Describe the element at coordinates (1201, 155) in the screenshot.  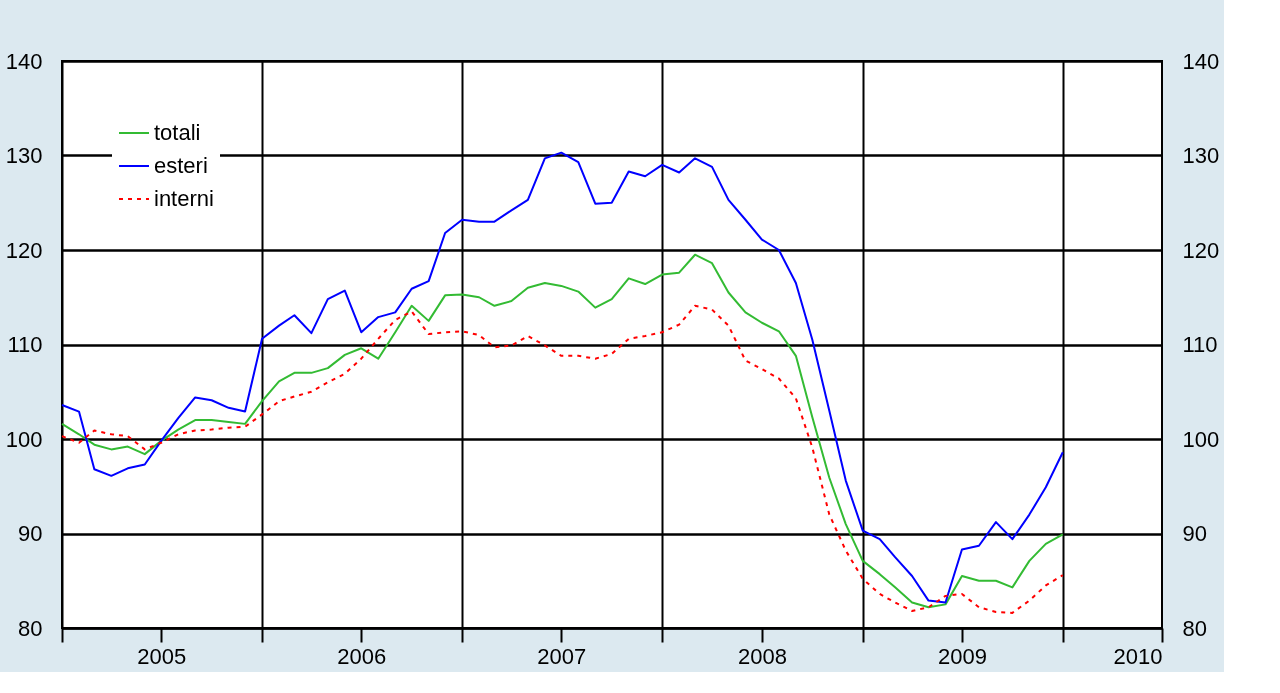
I see `y2-tick-label: 130` at that location.